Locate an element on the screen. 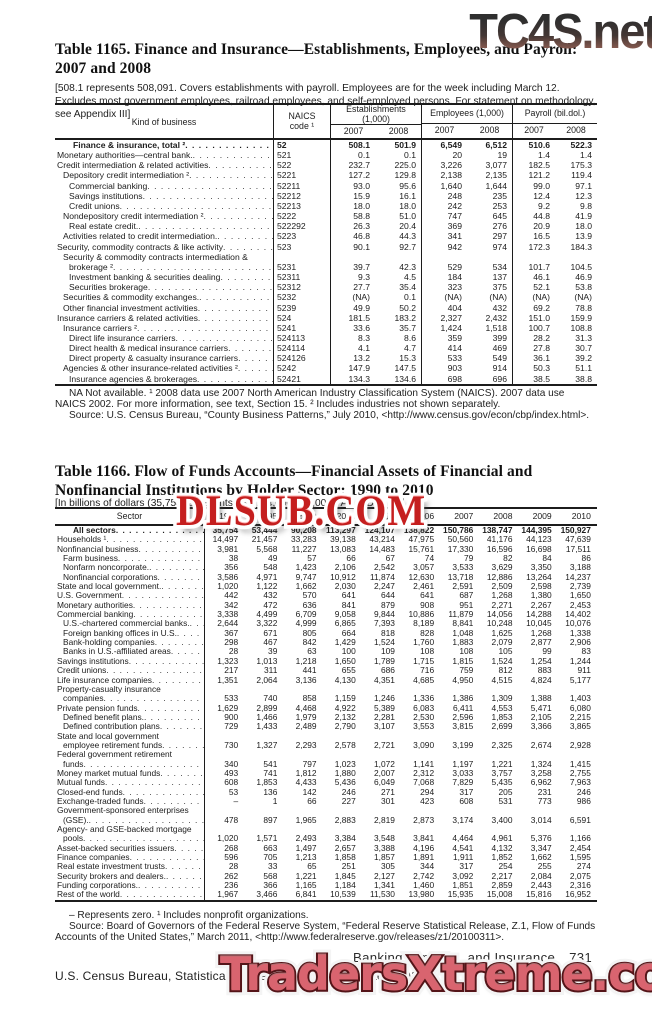 This screenshot has width=652, height=1024. cell-value: 12,630 is located at coordinates (421, 576).